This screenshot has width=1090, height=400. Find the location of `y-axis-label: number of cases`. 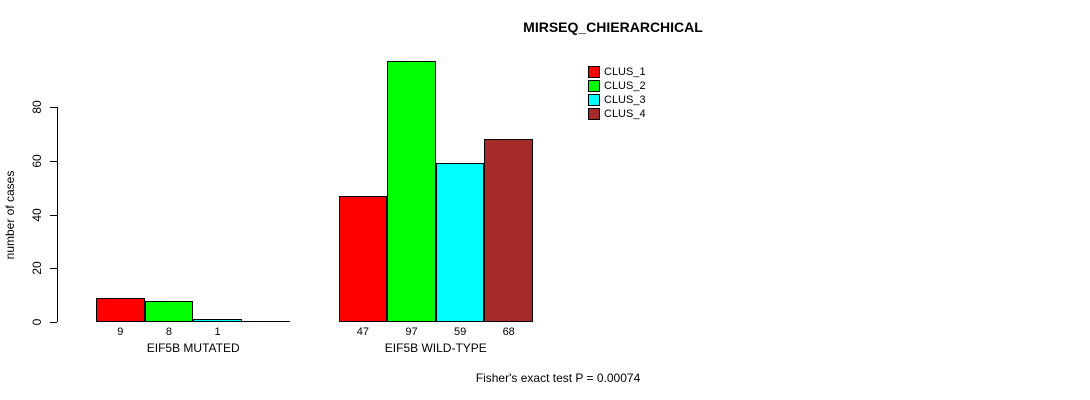

y-axis-label: number of cases is located at coordinates (10, 215).